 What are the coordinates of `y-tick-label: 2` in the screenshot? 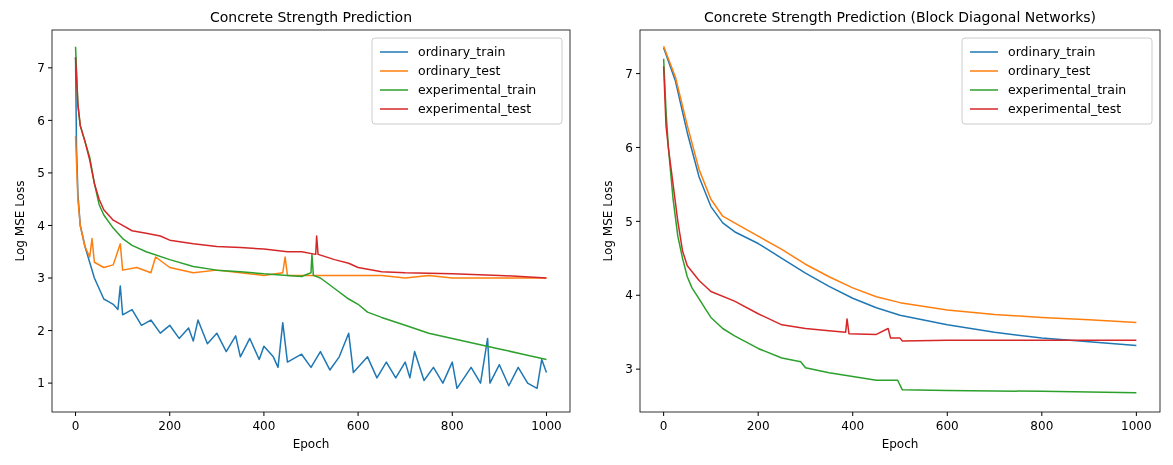 It's located at (41, 330).